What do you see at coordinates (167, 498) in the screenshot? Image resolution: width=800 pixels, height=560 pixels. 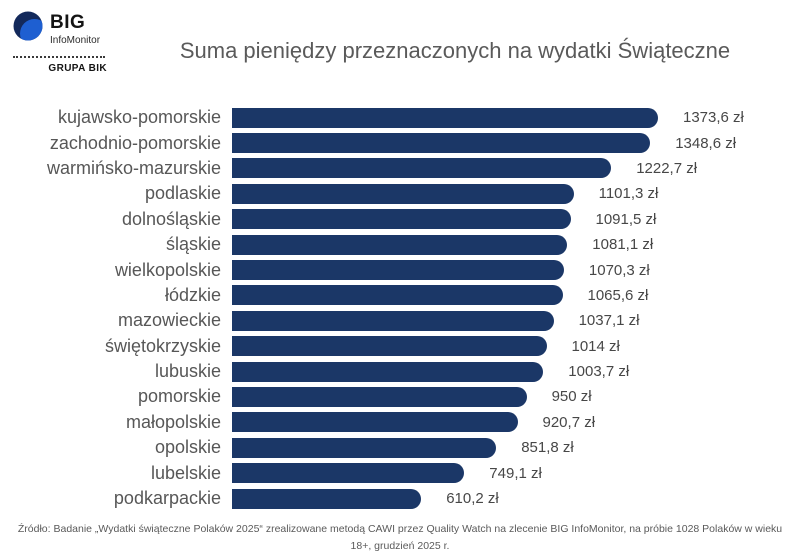 I see `category-label: podkarpackie` at bounding box center [167, 498].